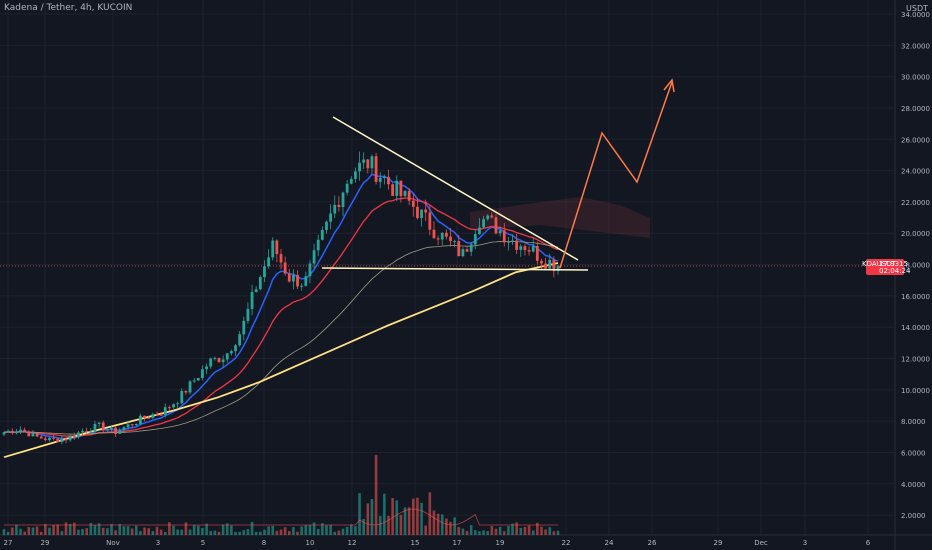 The height and width of the screenshot is (550, 932). What do you see at coordinates (609, 543) in the screenshot?
I see `x-tick-label: 24` at bounding box center [609, 543].